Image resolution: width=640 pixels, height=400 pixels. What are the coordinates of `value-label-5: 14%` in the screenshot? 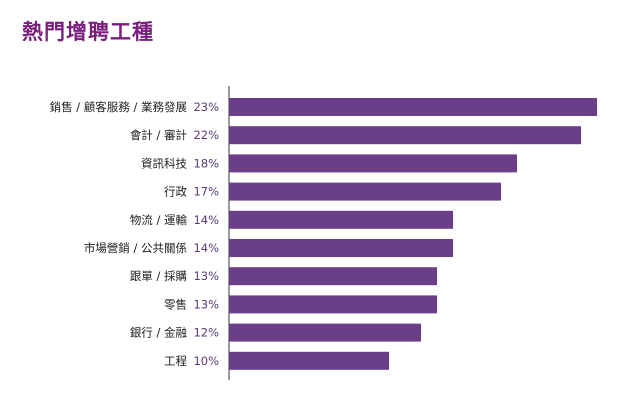 It's located at (206, 248).